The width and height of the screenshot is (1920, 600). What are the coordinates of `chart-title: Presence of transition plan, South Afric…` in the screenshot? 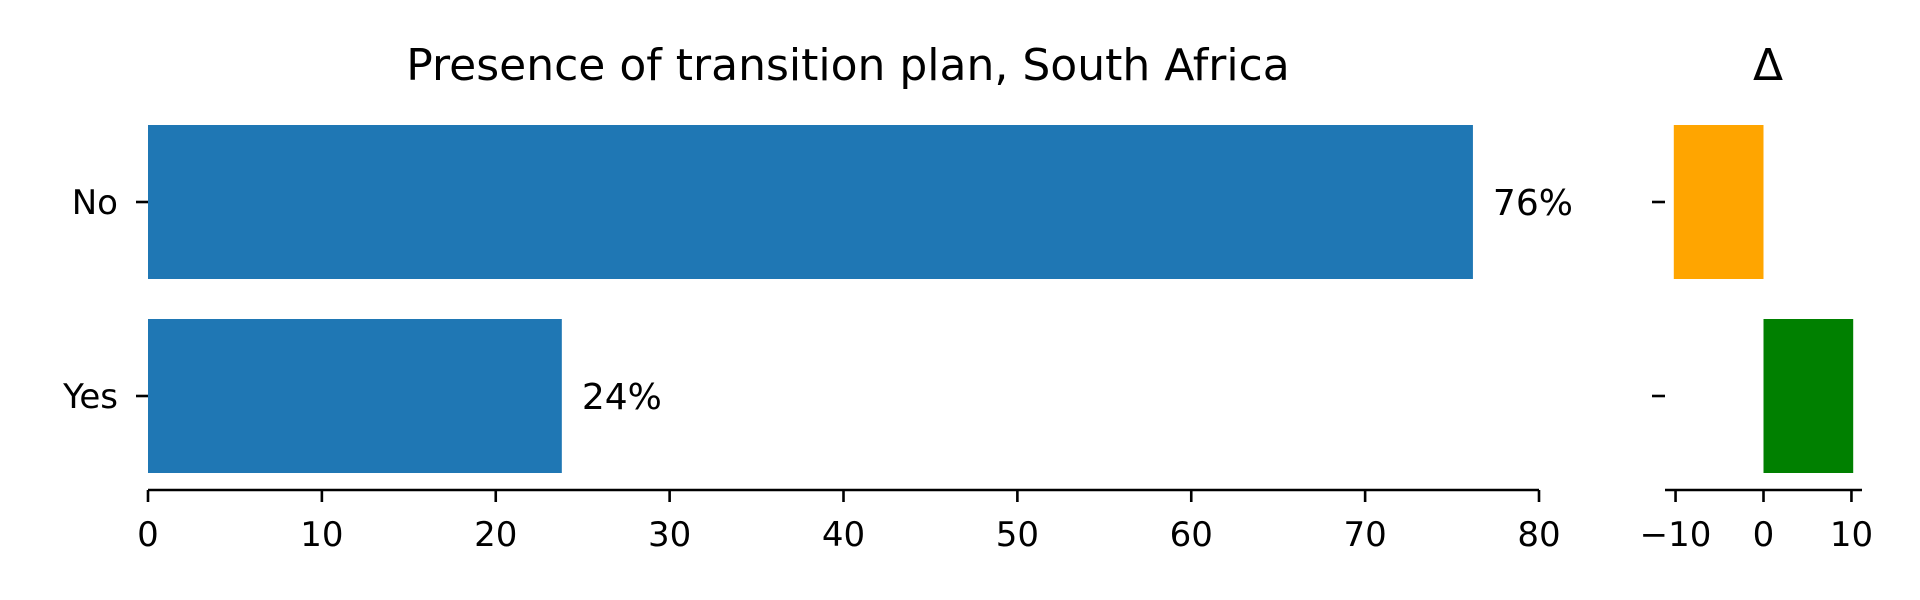 It's located at (847, 65).